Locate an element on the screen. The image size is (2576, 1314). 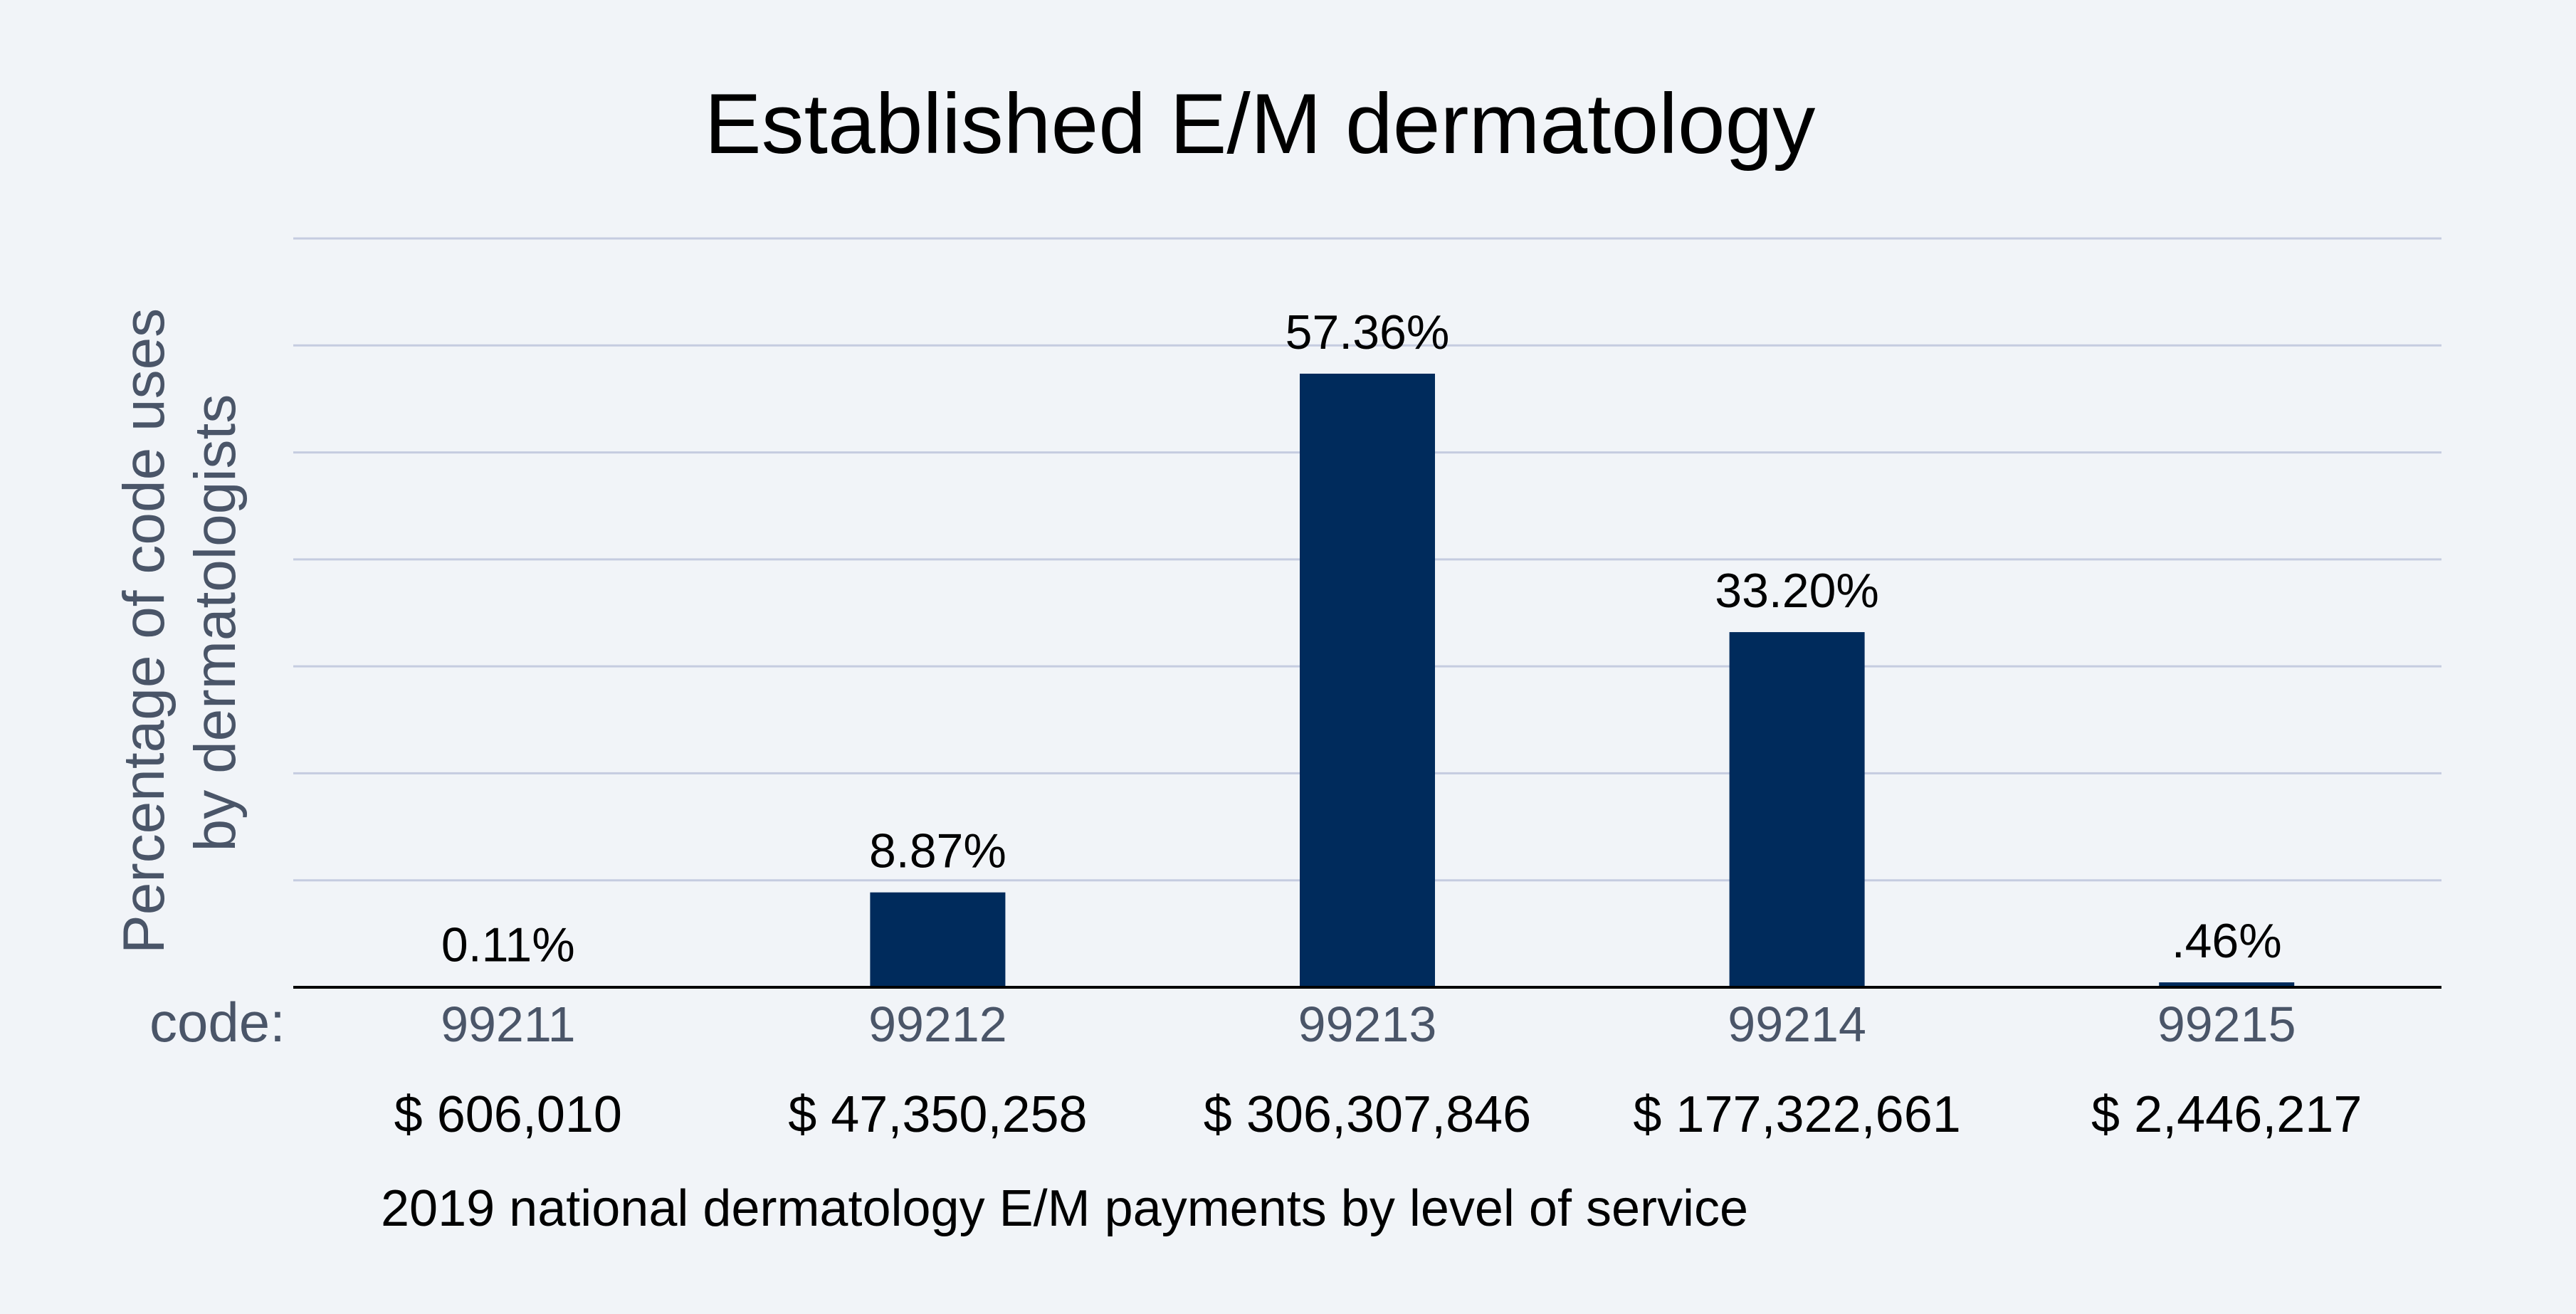
data-label-99213: 57.36% is located at coordinates (1368, 332).